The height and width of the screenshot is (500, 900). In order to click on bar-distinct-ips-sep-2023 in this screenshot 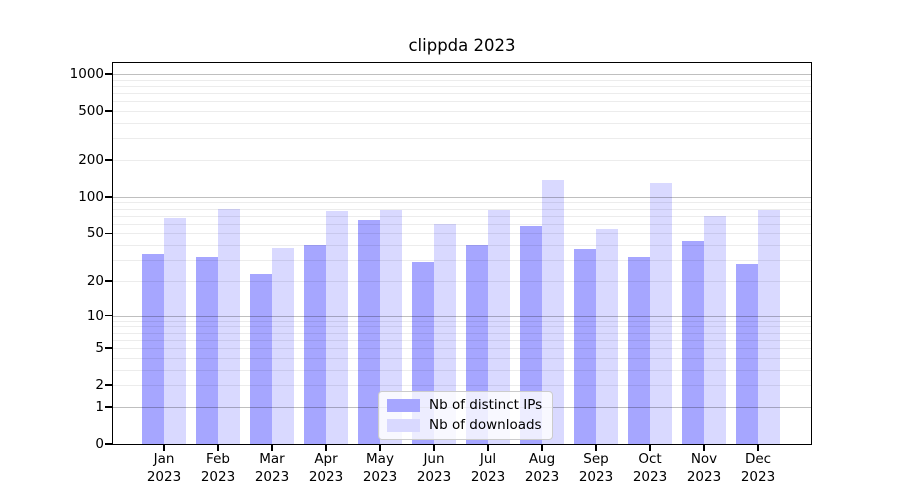, I will do `click(585, 346)`.